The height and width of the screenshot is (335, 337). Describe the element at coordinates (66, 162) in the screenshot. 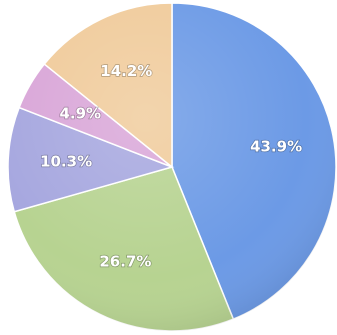

I see `pie-slice-label-3: 10.3%` at that location.